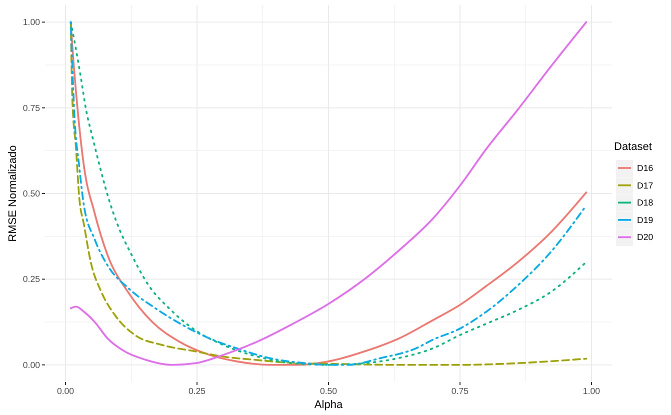  What do you see at coordinates (645, 219) in the screenshot?
I see `legend-label: D19` at bounding box center [645, 219].